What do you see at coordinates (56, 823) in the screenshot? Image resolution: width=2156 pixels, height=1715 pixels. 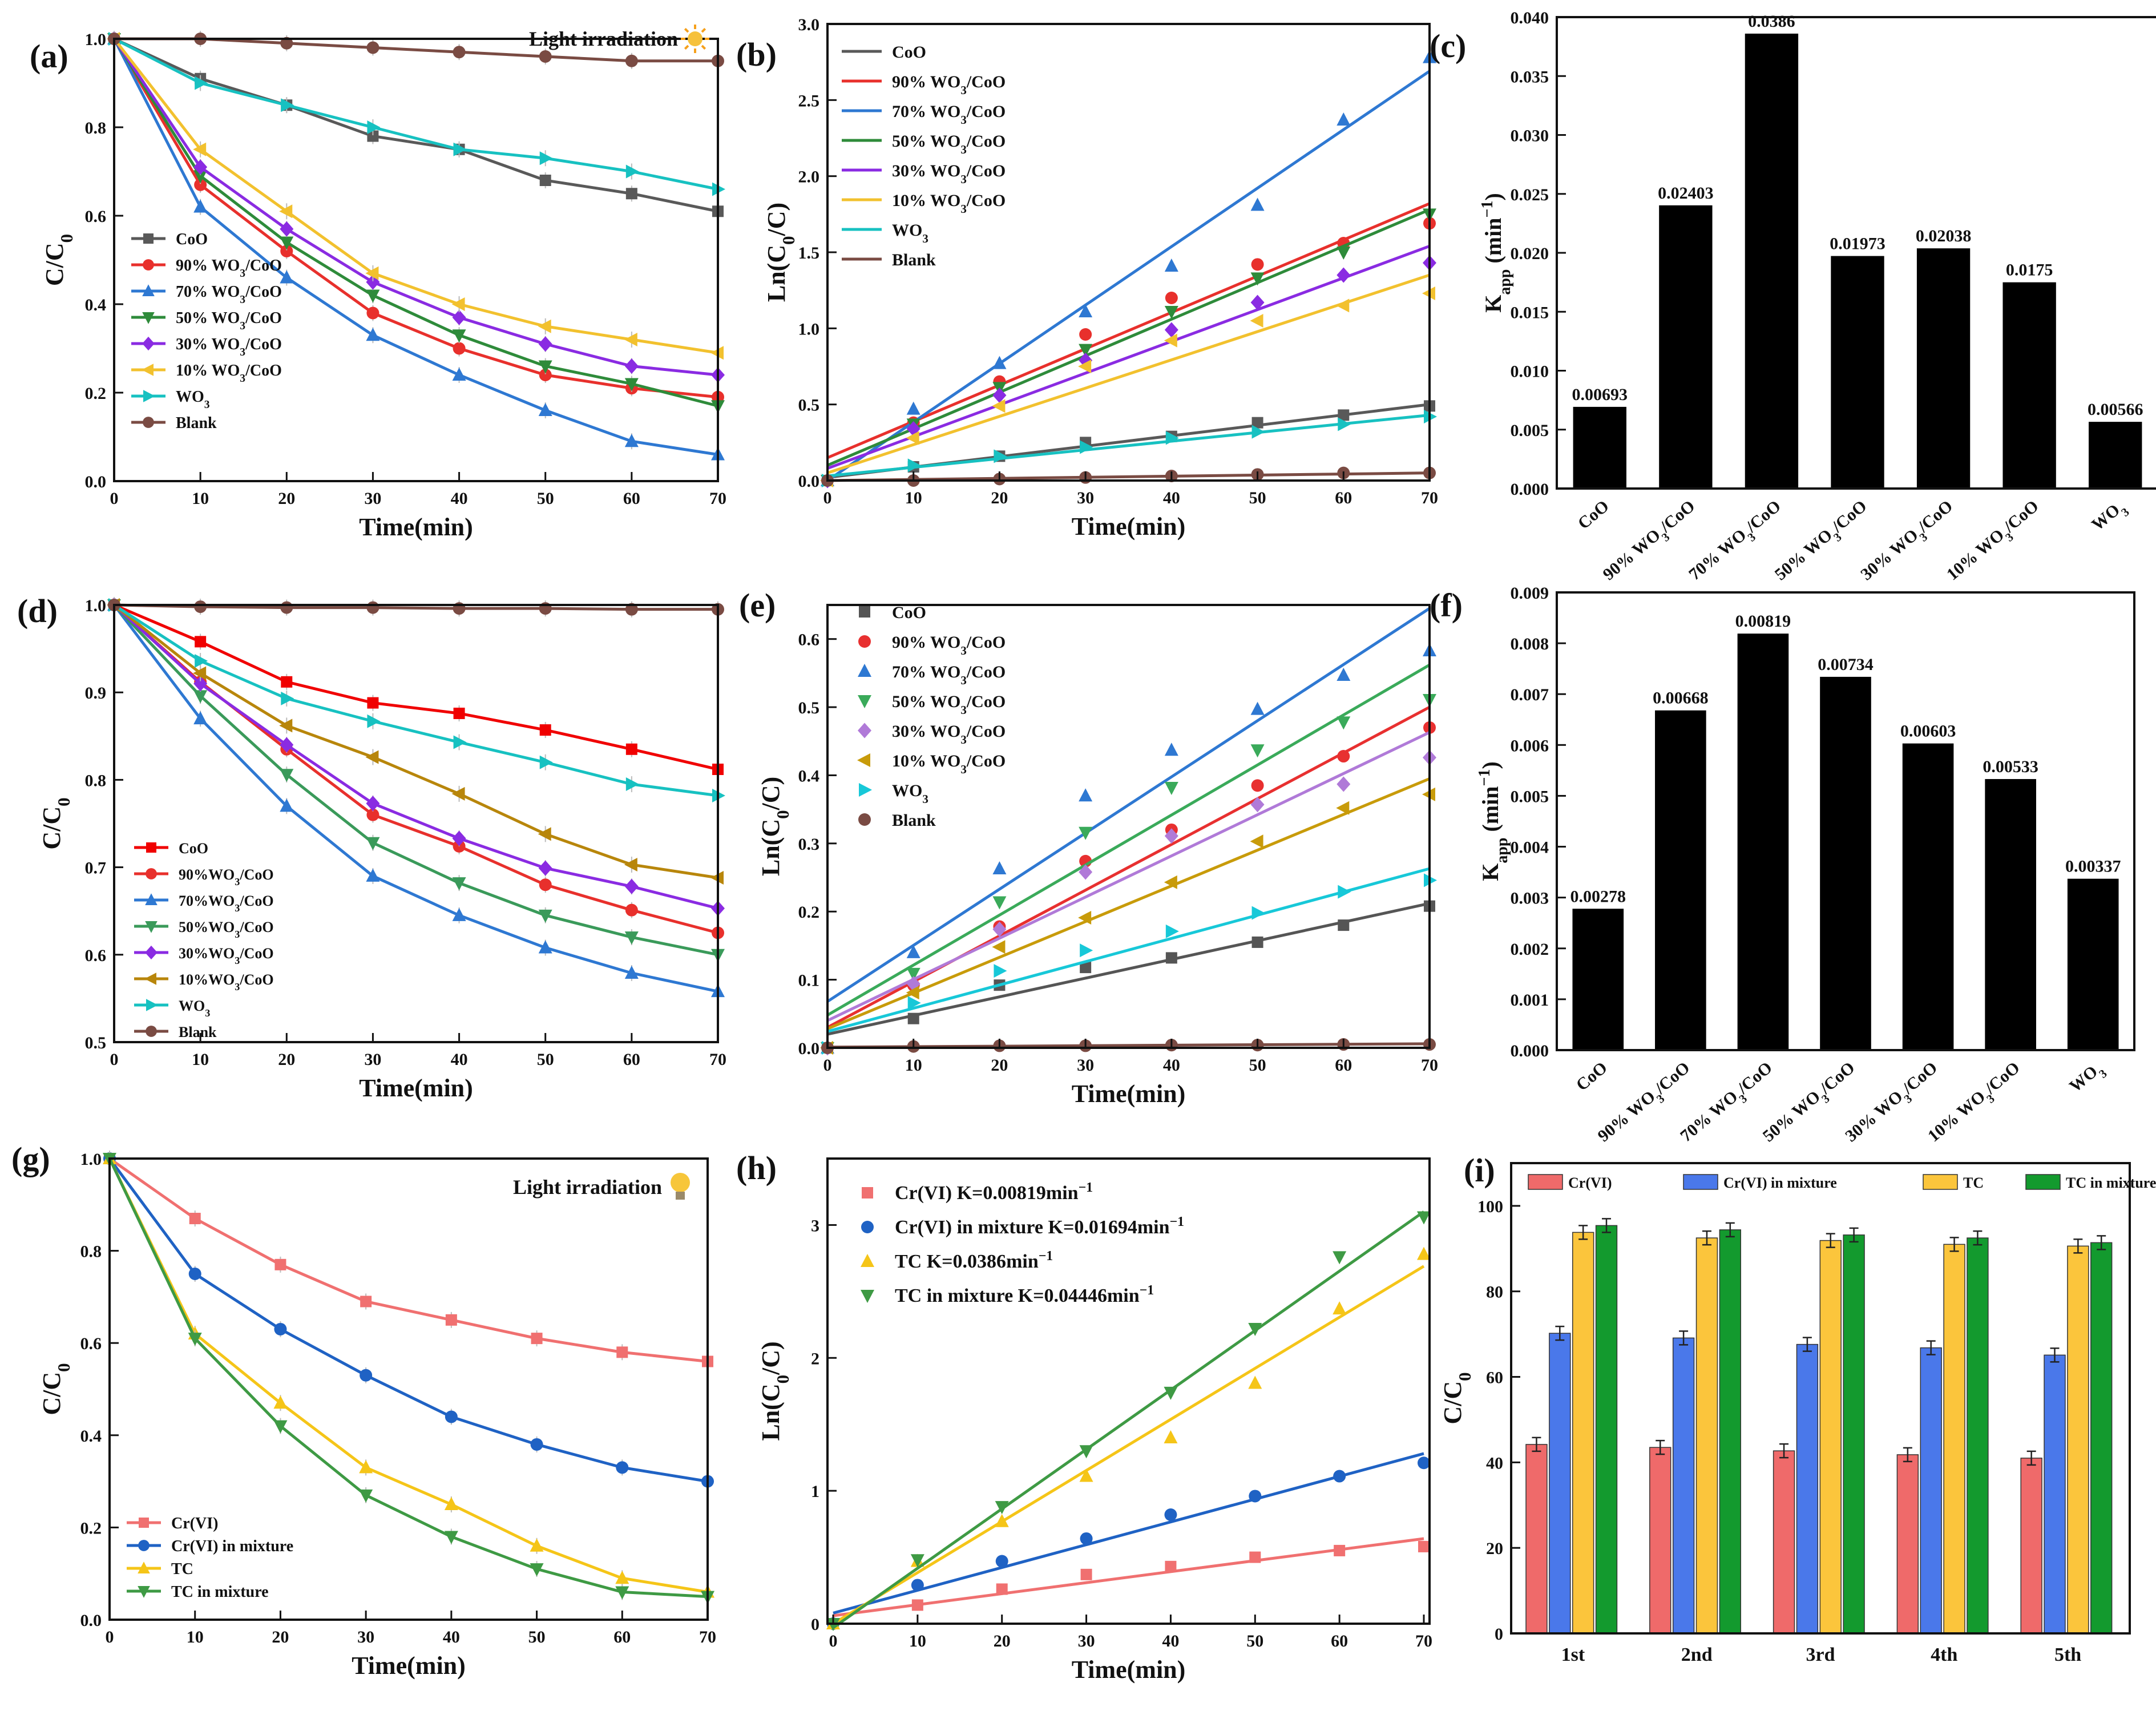 I see `svg-text: C/C0` at bounding box center [56, 823].